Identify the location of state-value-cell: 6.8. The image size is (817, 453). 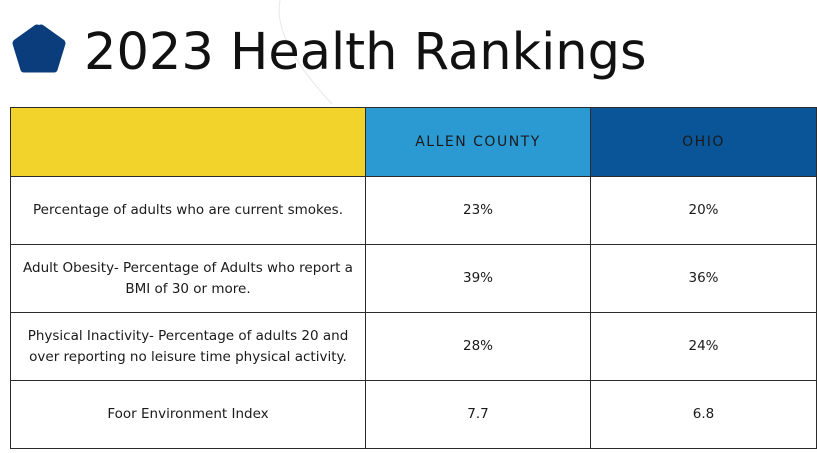
(703, 414).